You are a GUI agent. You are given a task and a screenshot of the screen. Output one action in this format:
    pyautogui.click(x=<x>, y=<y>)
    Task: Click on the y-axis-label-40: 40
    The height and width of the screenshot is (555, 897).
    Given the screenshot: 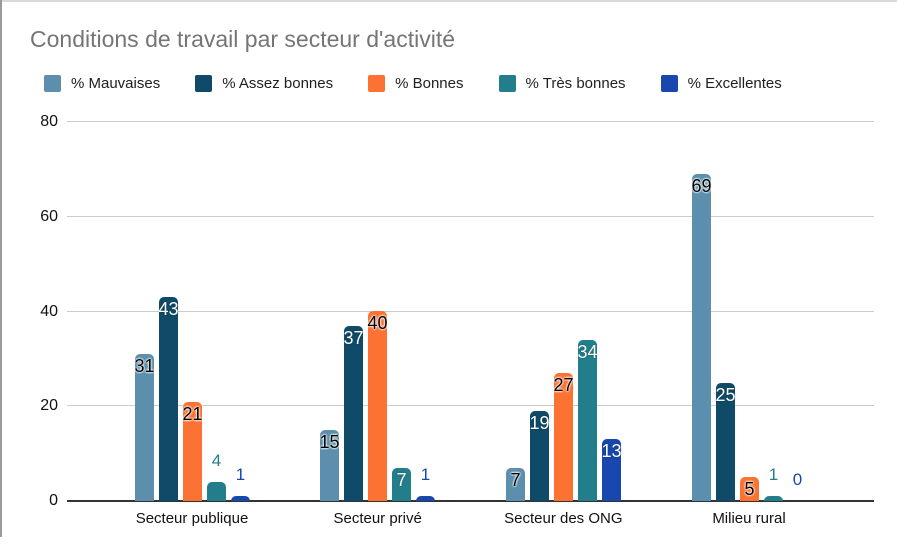 What is the action you would take?
    pyautogui.click(x=49, y=311)
    